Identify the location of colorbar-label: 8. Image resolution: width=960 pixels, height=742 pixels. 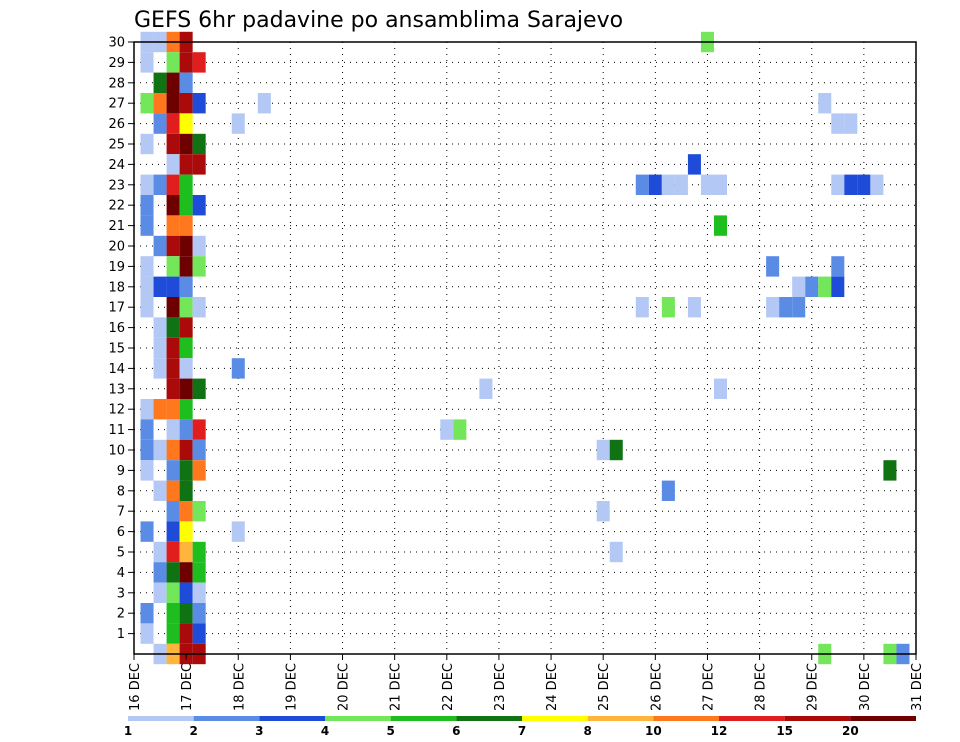
(587, 731).